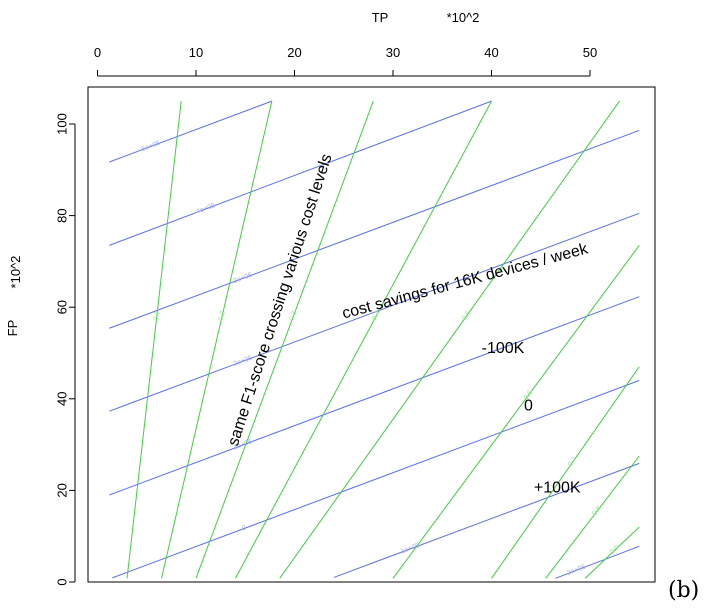 The height and width of the screenshot is (609, 710). I want to click on y-tick-label: 80, so click(62, 215).